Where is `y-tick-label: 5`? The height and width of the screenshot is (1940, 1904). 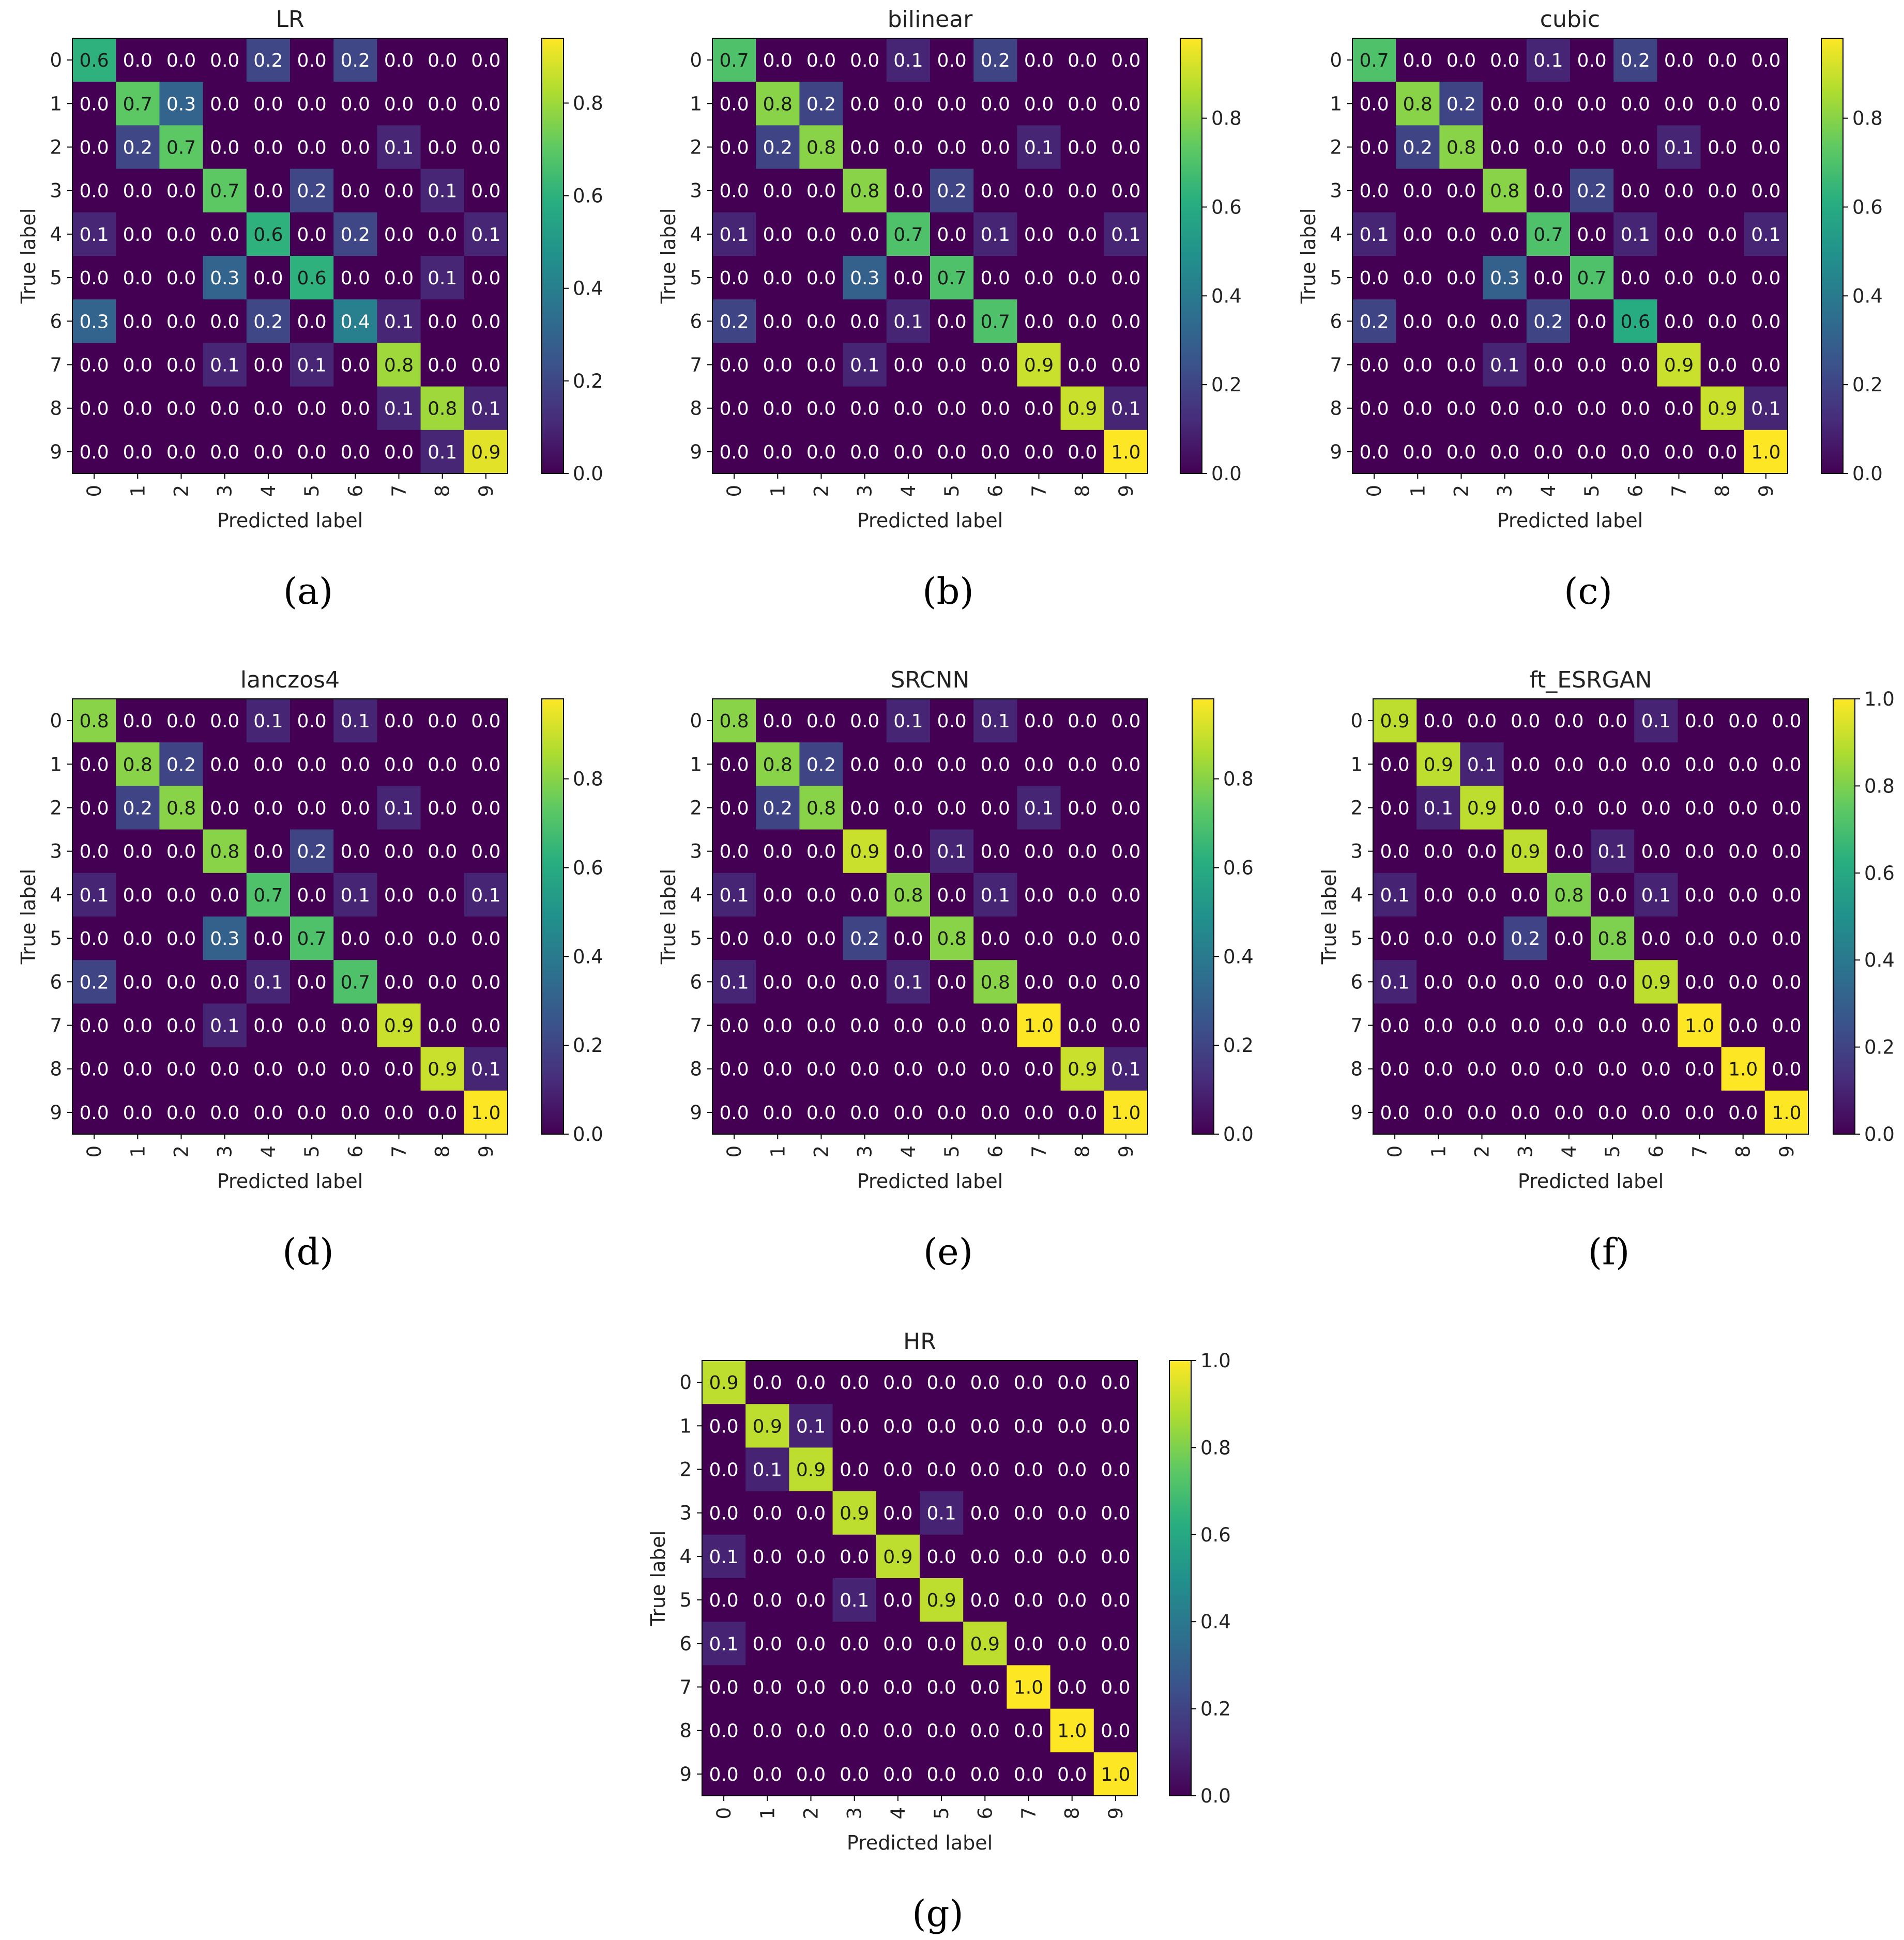
y-tick-label: 5 is located at coordinates (1356, 939).